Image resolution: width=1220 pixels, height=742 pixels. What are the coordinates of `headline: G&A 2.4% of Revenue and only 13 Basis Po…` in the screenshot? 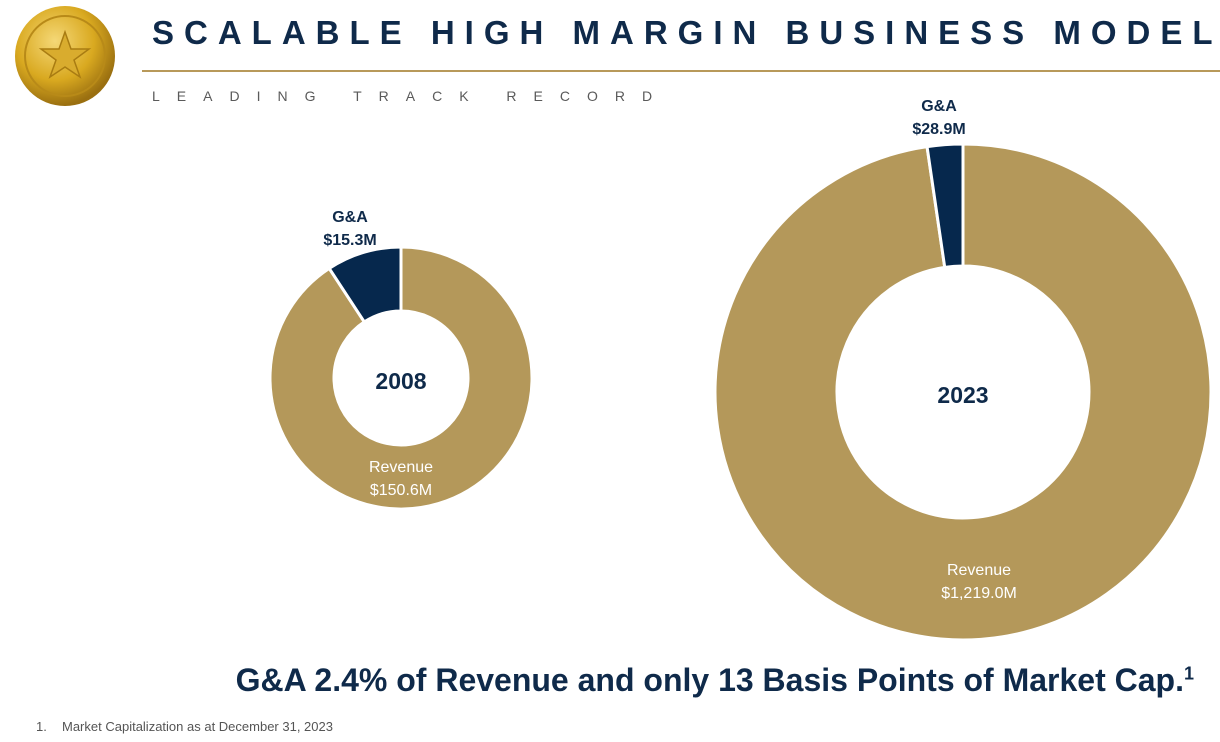 It's located at (715, 680).